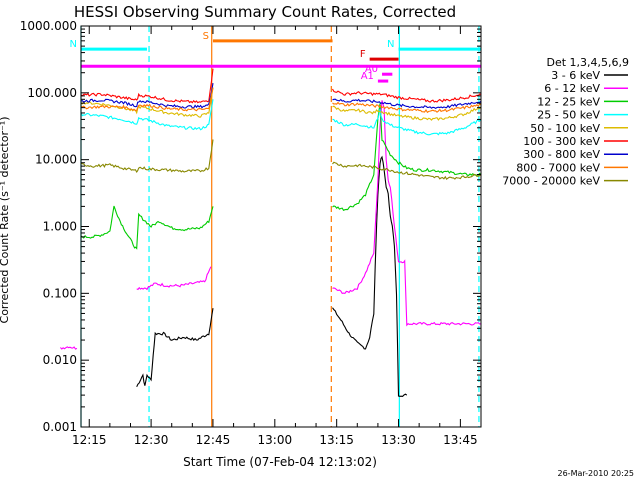 Image resolution: width=640 pixels, height=480 pixels. I want to click on y-tick-label-0: 1000.000, so click(48, 26).